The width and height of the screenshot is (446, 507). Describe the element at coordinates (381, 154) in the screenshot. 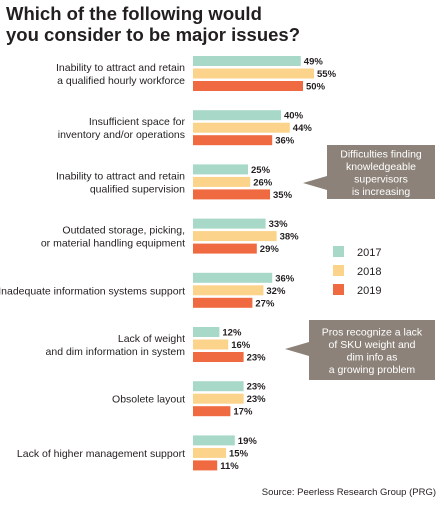

I see `annotation-text: Difficulties finding` at that location.